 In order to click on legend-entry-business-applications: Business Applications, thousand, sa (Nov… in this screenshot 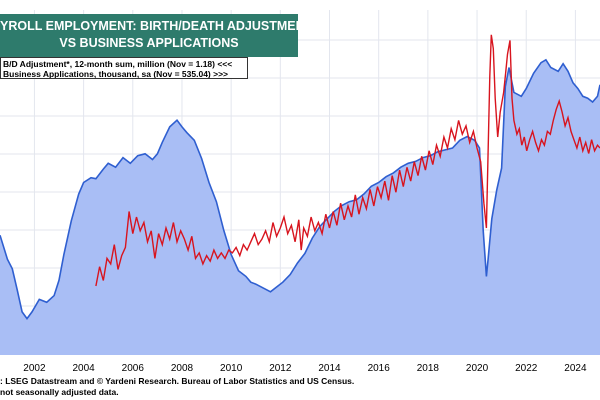, I will do `click(116, 74)`.